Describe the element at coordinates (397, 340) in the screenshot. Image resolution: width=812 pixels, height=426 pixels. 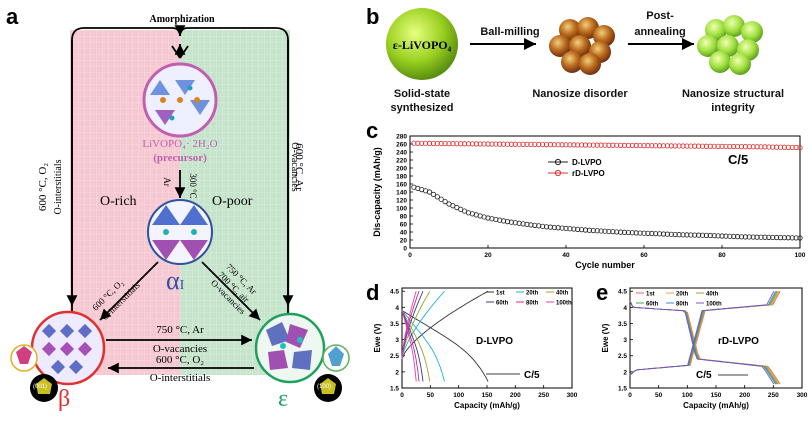
I see `y-tick-label: 3` at that location.